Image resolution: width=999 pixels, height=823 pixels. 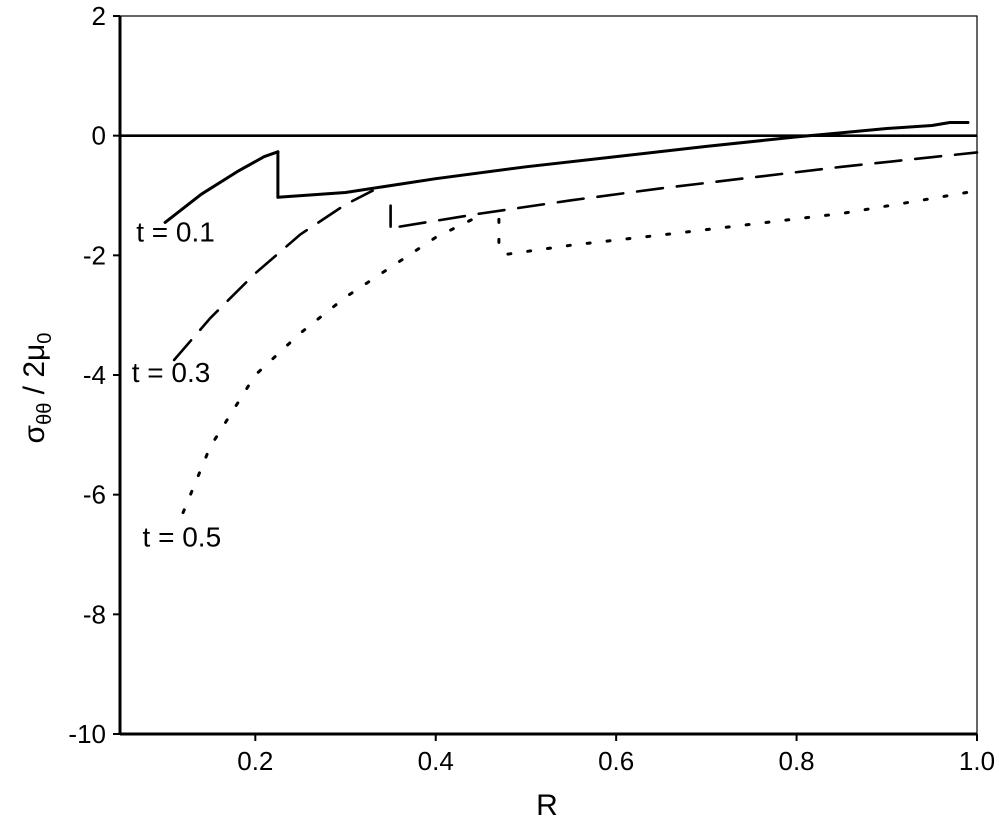 I want to click on y-tick-label: -6, so click(x=94, y=495).